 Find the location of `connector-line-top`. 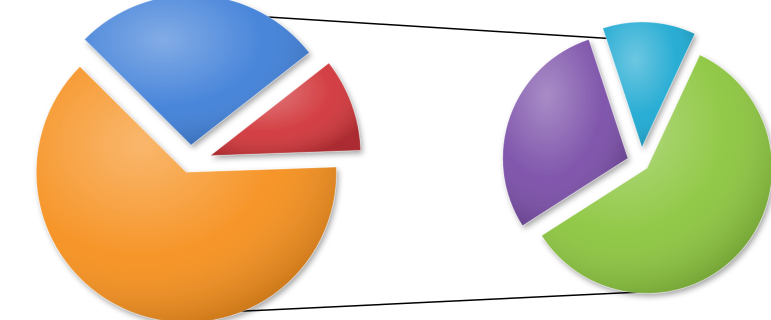

connector-line-top is located at coordinates (418, 26).